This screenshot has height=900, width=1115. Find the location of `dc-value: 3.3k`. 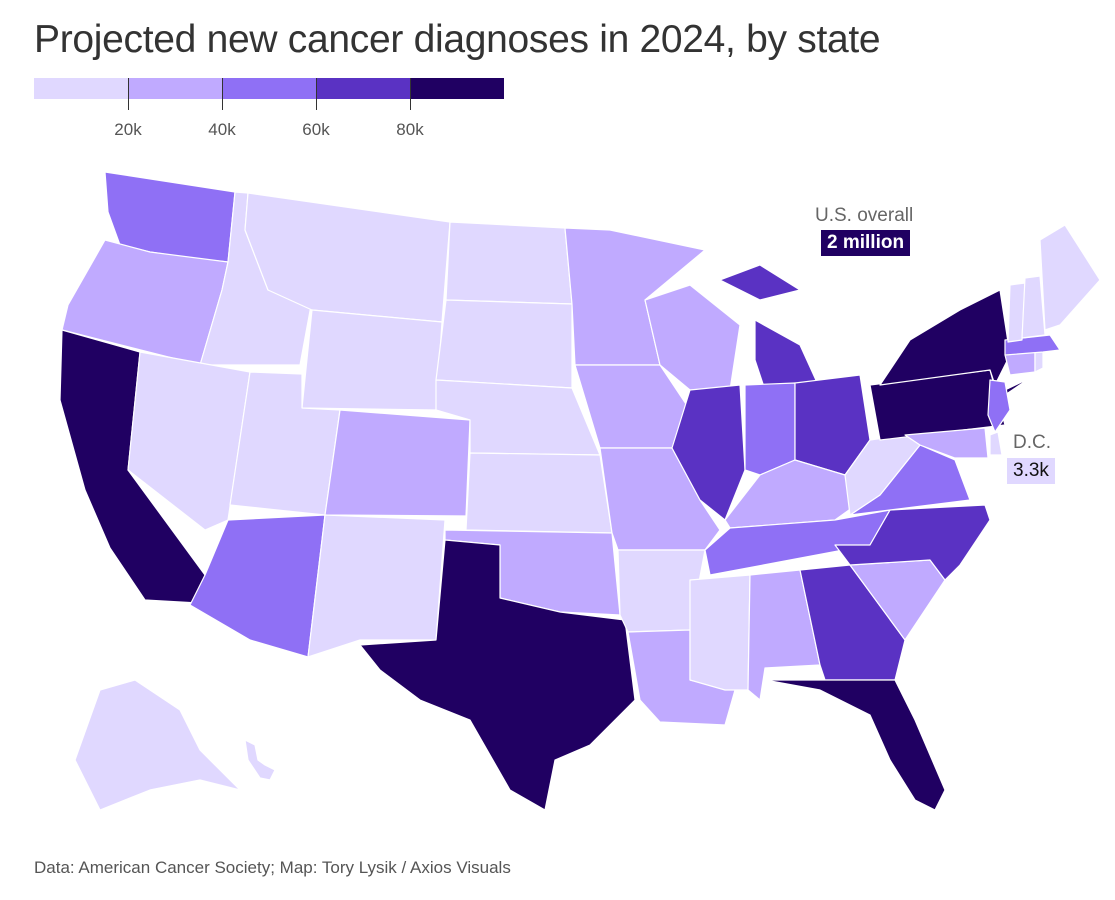

dc-value: 3.3k is located at coordinates (1031, 471).